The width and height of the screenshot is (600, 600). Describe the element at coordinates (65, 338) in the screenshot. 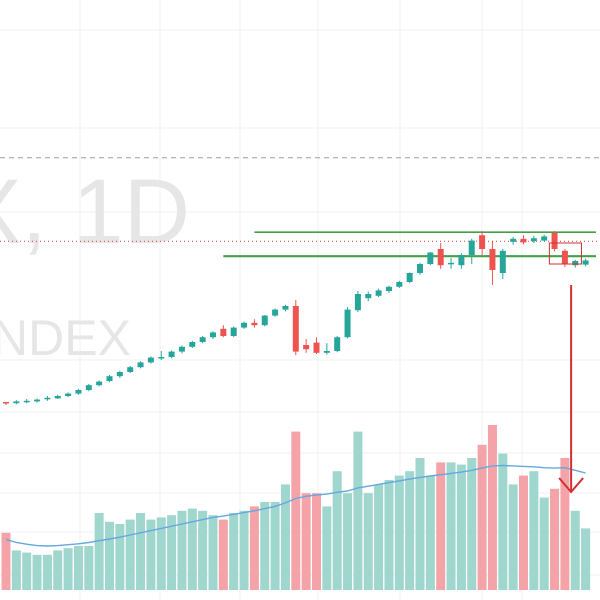

I see `watermark-subtitle: NDEX` at that location.